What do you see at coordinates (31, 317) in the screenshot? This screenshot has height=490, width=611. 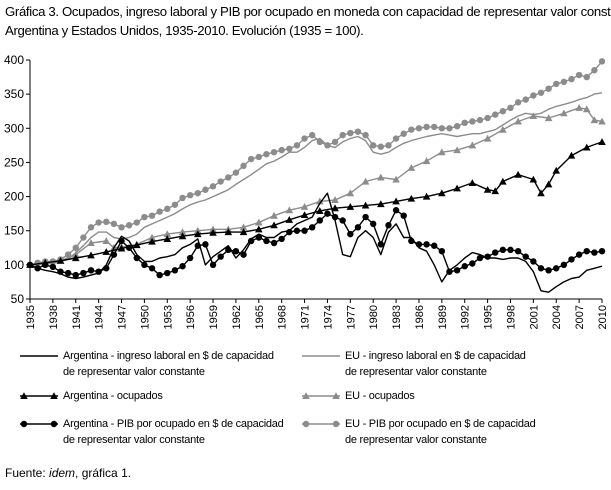 I see `x-tick-label: 1935` at bounding box center [31, 317].